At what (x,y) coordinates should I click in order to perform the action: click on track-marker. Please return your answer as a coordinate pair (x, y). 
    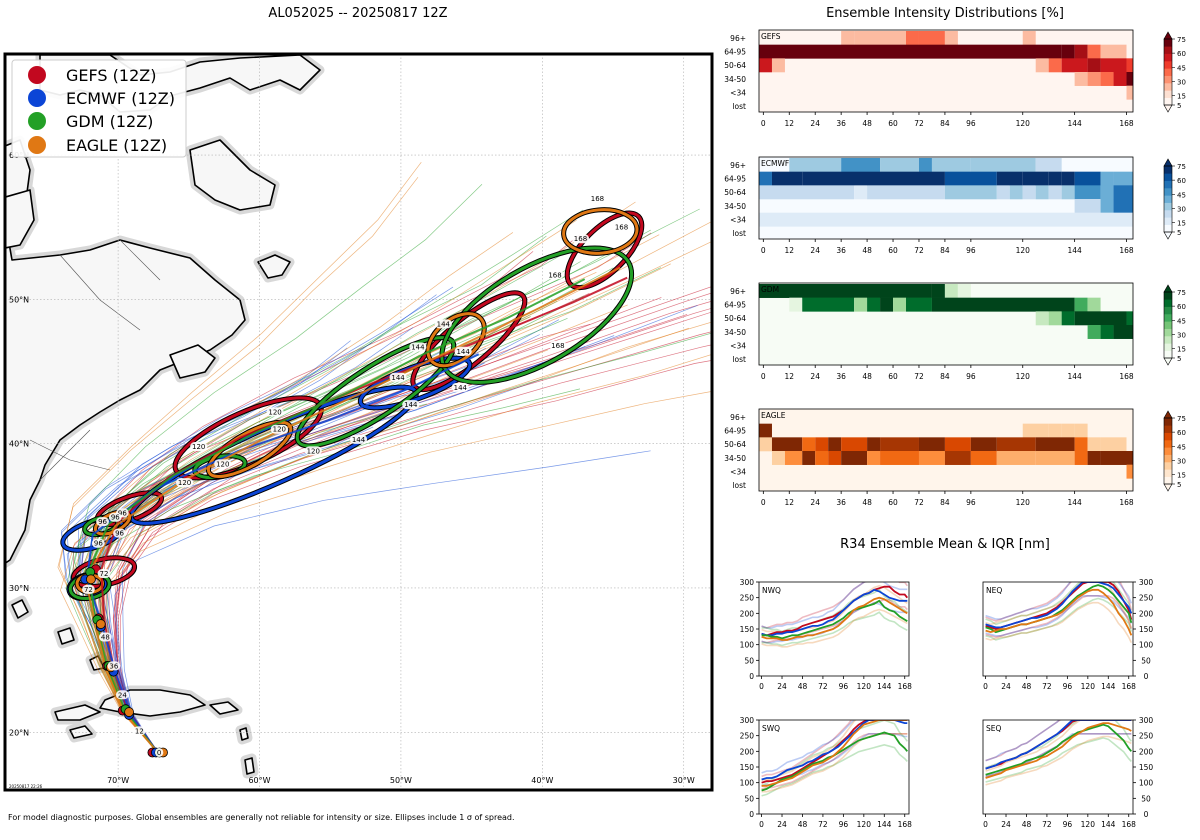
    Looking at the image, I should click on (129, 712).